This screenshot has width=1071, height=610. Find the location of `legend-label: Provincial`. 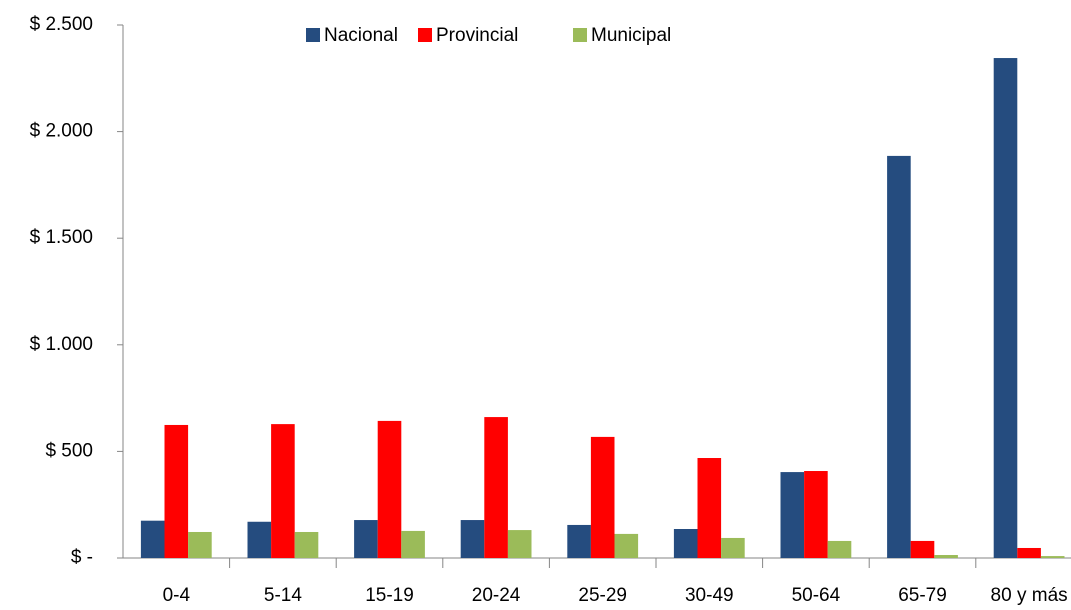

legend-label: Provincial is located at coordinates (477, 35).